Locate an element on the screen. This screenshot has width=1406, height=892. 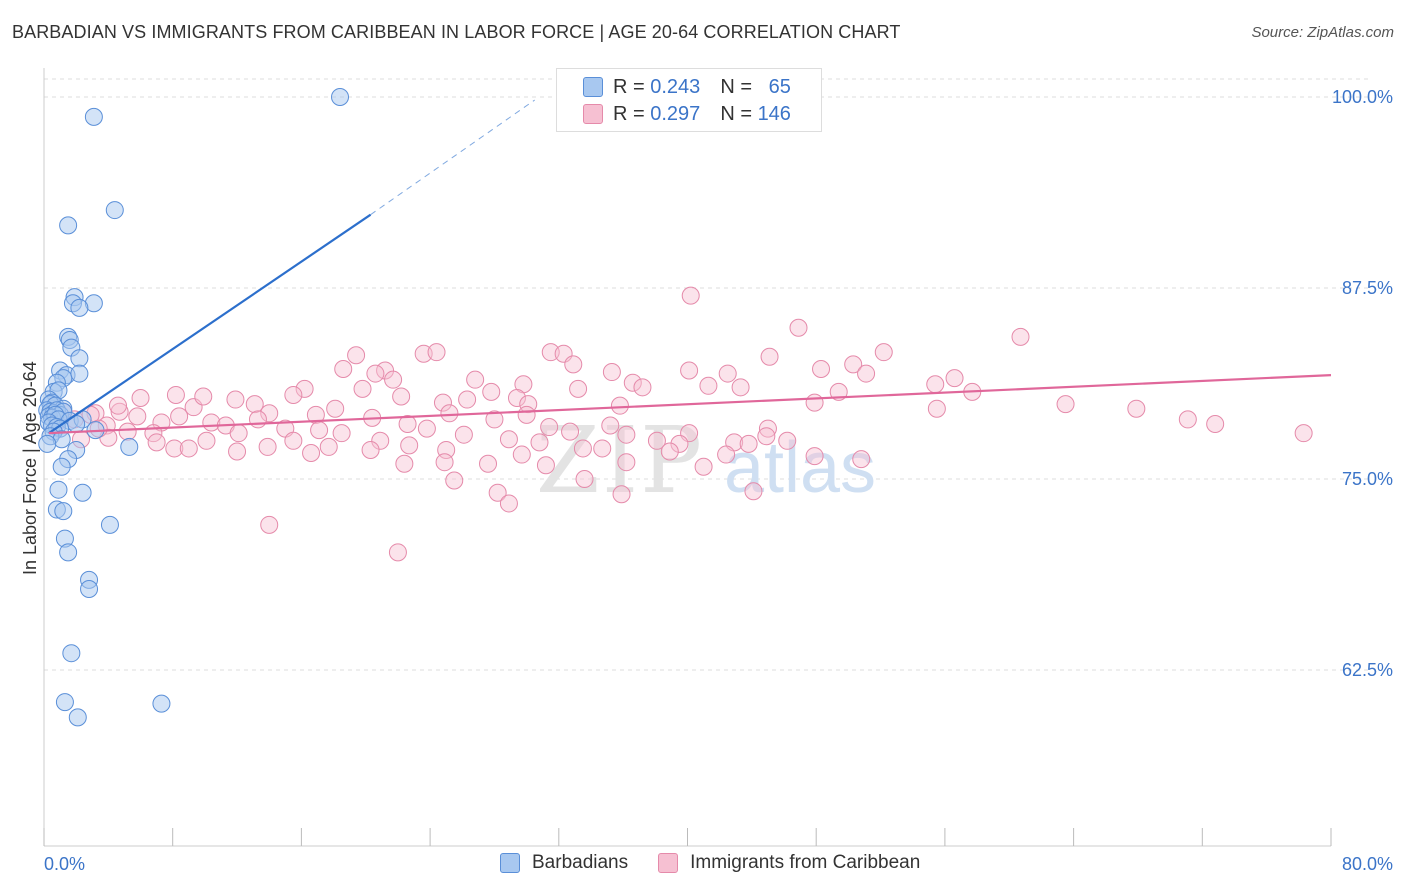
caribbean-trend-line is located at coordinates (690, 404).